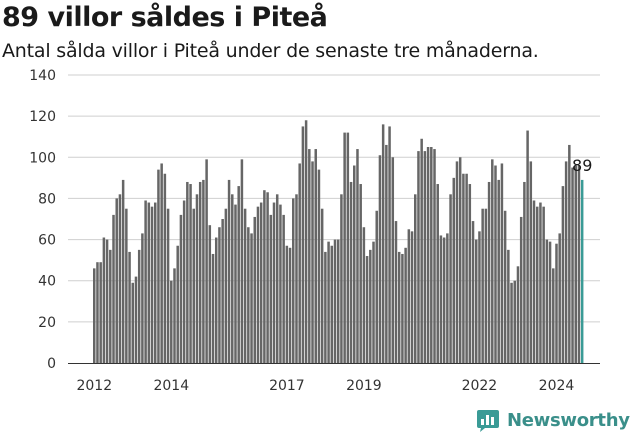  Describe the element at coordinates (364, 386) in the screenshot. I see `x-tick-label: 2019` at that location.